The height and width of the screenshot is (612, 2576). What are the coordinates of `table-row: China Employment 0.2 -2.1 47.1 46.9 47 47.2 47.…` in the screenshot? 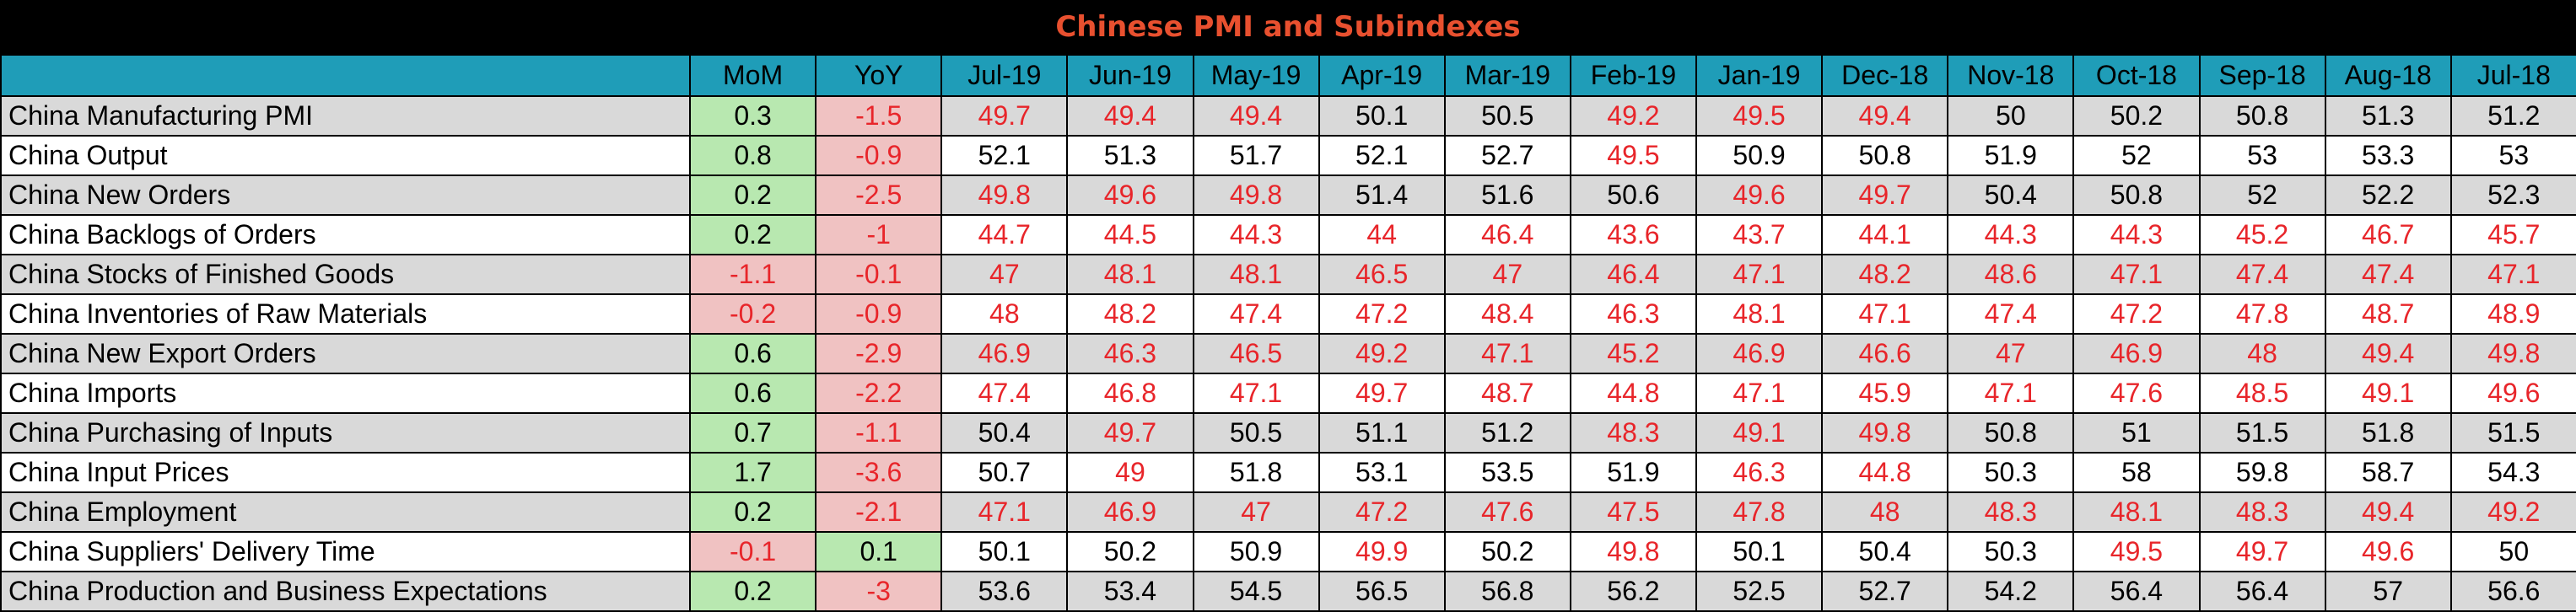 It's located at (1288, 512).